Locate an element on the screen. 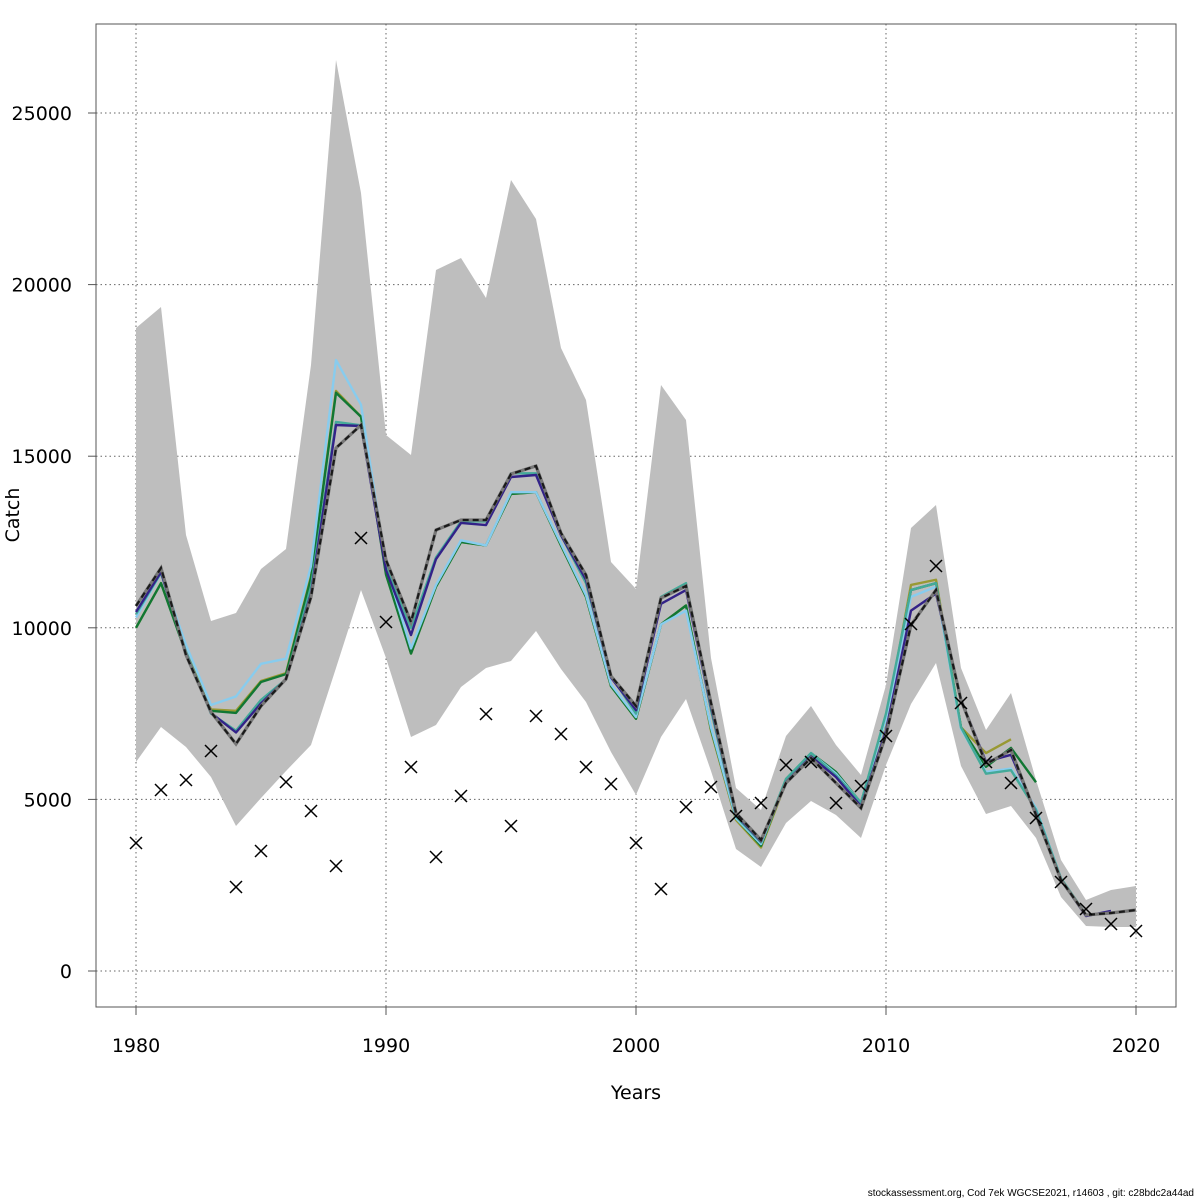 The width and height of the screenshot is (1200, 1200). x-tick-label: 1990 is located at coordinates (386, 1046).